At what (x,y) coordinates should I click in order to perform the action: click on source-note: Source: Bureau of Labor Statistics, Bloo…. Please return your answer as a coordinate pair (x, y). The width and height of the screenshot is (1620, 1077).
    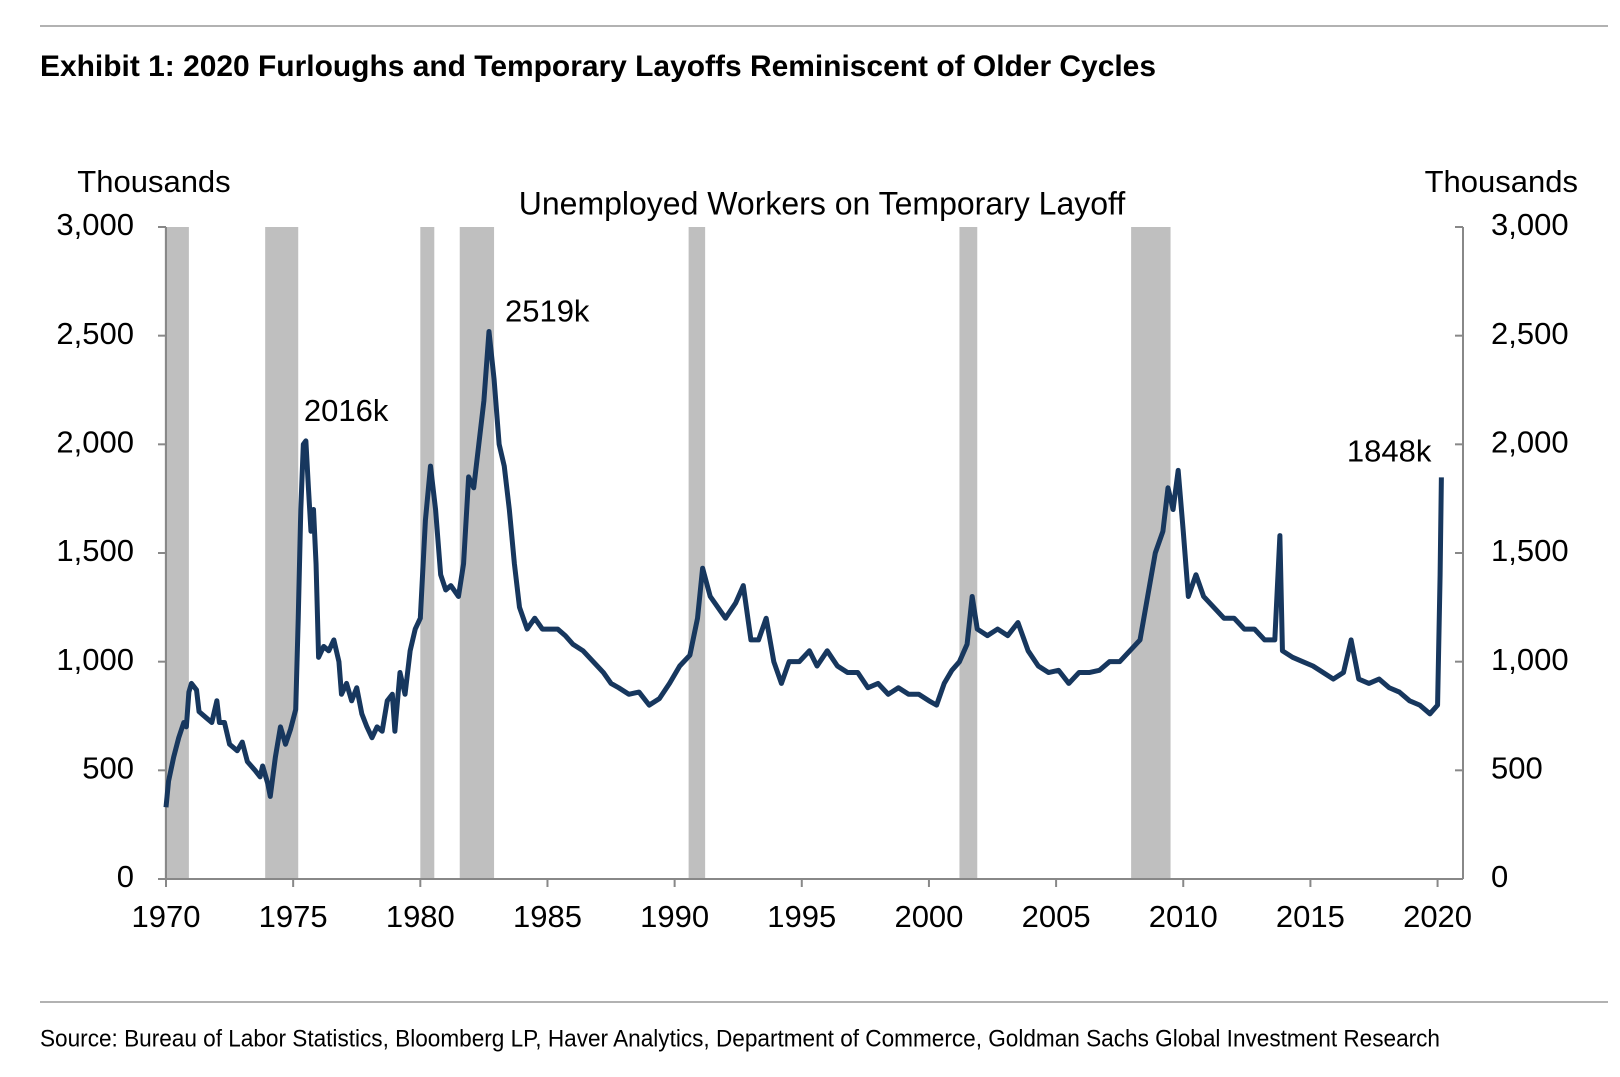
    Looking at the image, I should click on (740, 1038).